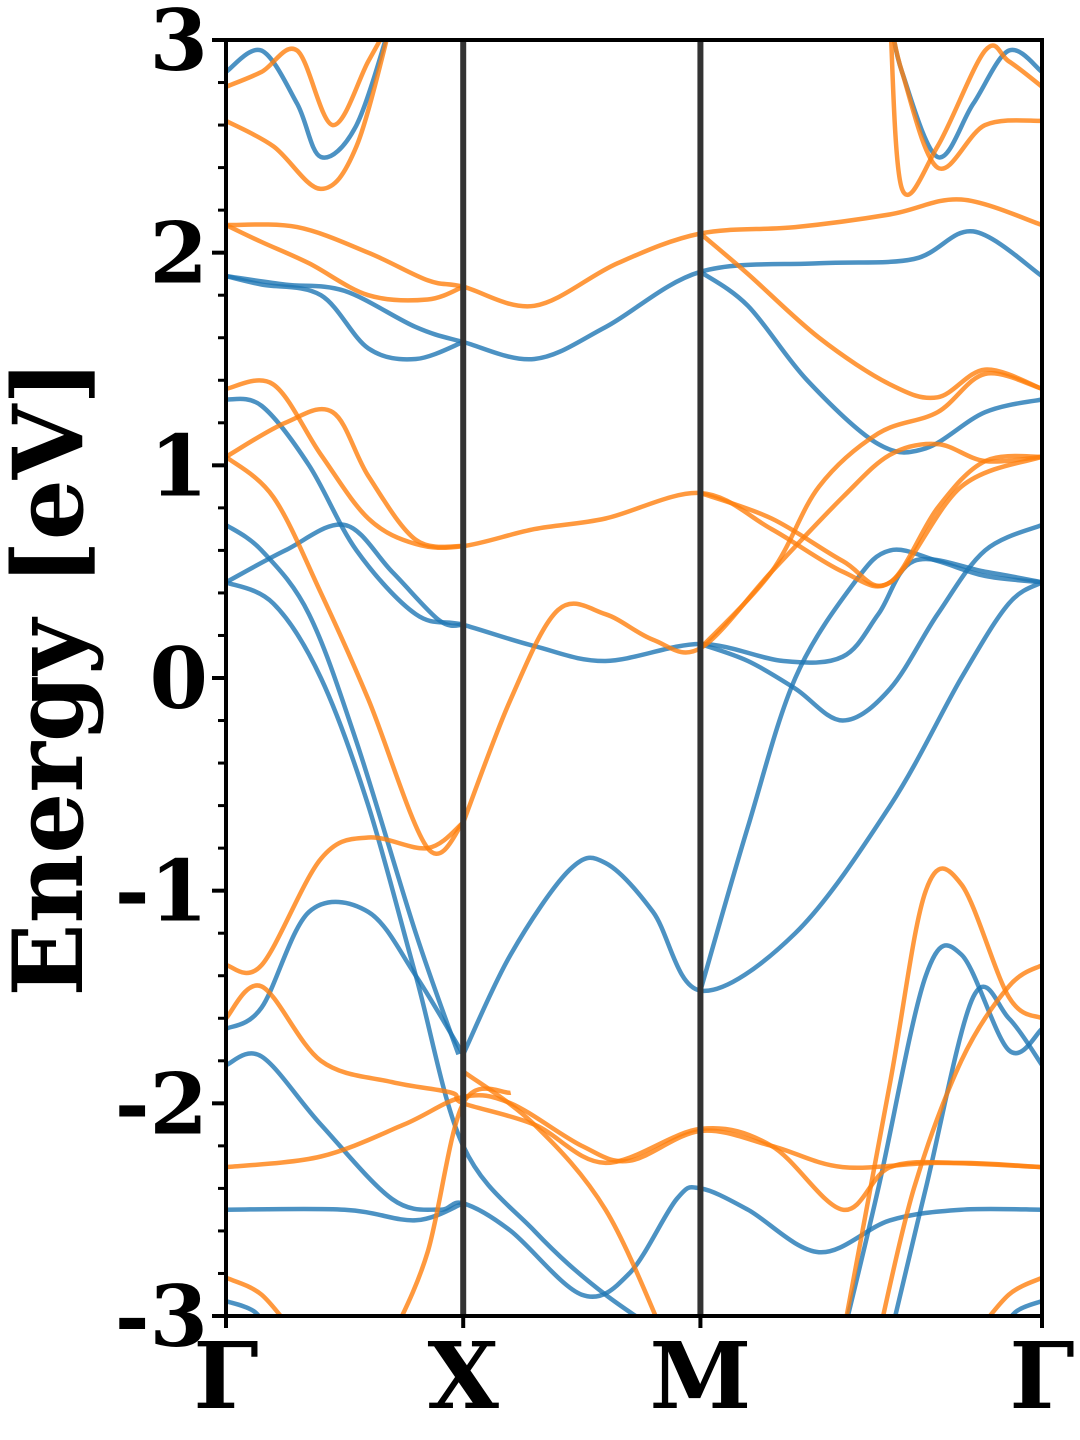  Describe the element at coordinates (161, 1103) in the screenshot. I see `y-tick-label: -2` at that location.